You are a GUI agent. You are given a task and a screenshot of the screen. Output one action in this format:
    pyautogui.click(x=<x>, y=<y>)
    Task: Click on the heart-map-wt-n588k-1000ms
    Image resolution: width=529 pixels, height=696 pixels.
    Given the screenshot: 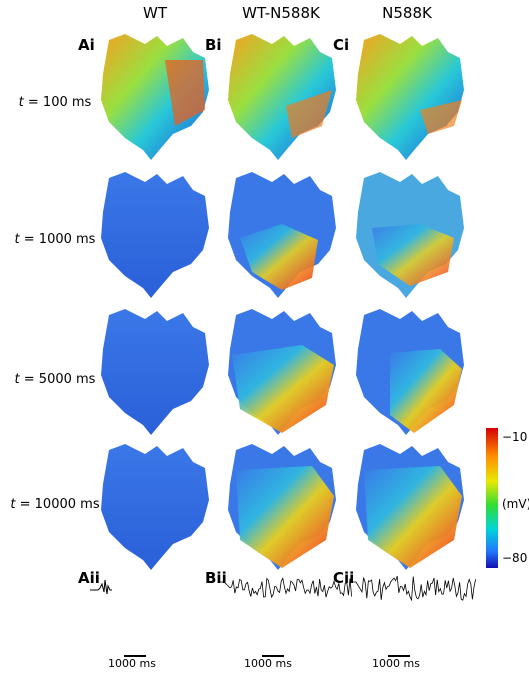 What is the action you would take?
    pyautogui.click(x=282, y=235)
    